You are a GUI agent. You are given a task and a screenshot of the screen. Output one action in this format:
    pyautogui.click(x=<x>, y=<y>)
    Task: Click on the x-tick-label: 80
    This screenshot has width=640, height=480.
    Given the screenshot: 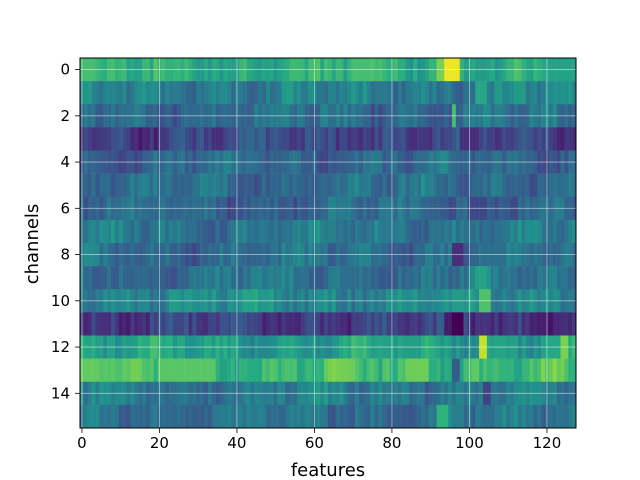 What is the action you would take?
    pyautogui.click(x=391, y=443)
    